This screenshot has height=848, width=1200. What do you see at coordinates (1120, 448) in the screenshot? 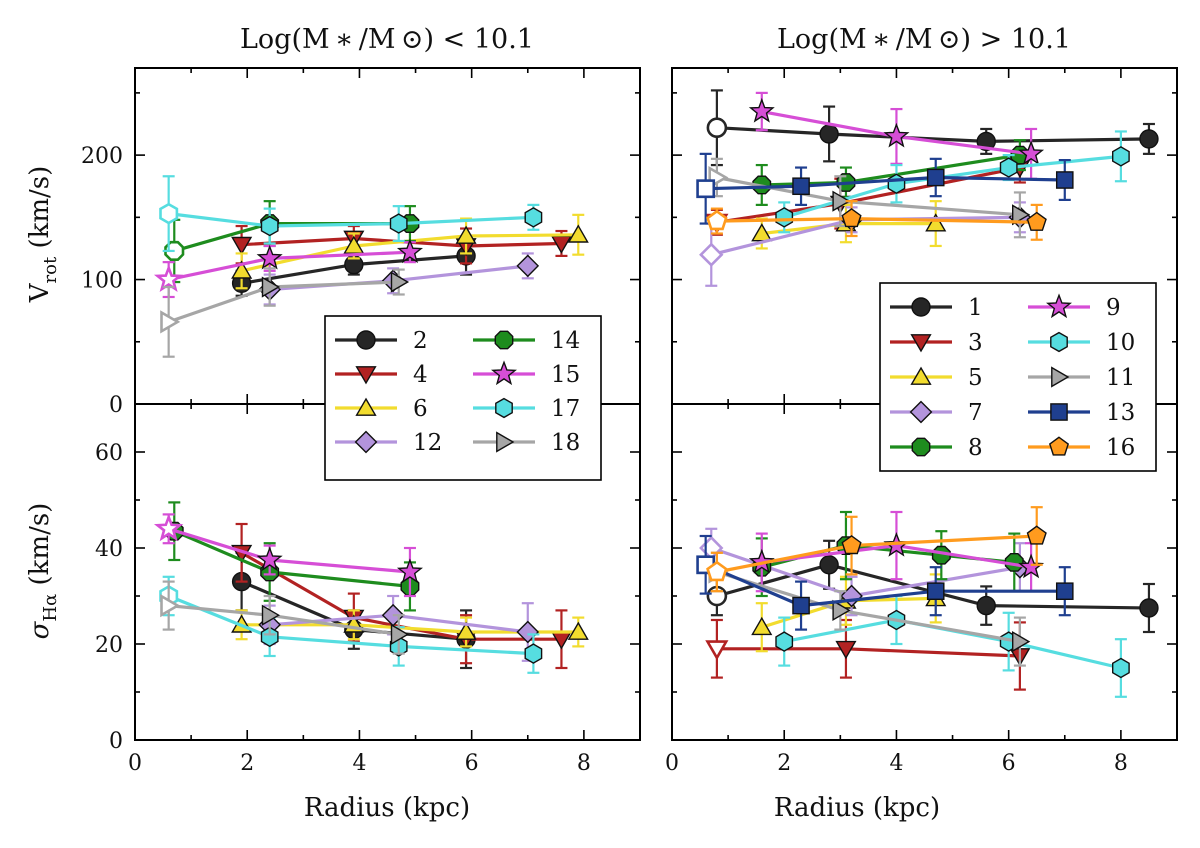
I see `legend-label-16: 16` at bounding box center [1120, 448].